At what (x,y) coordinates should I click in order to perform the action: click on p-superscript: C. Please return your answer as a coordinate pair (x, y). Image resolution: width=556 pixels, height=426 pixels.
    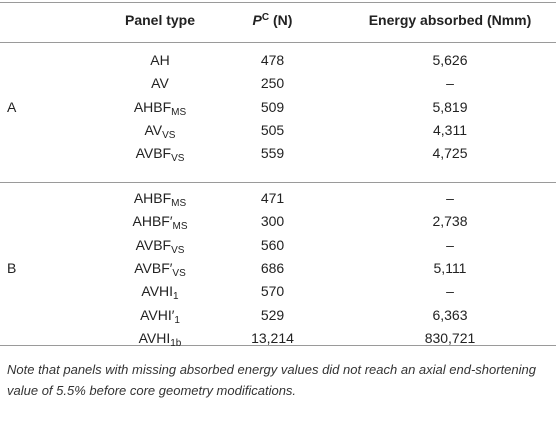
    Looking at the image, I should click on (265, 17).